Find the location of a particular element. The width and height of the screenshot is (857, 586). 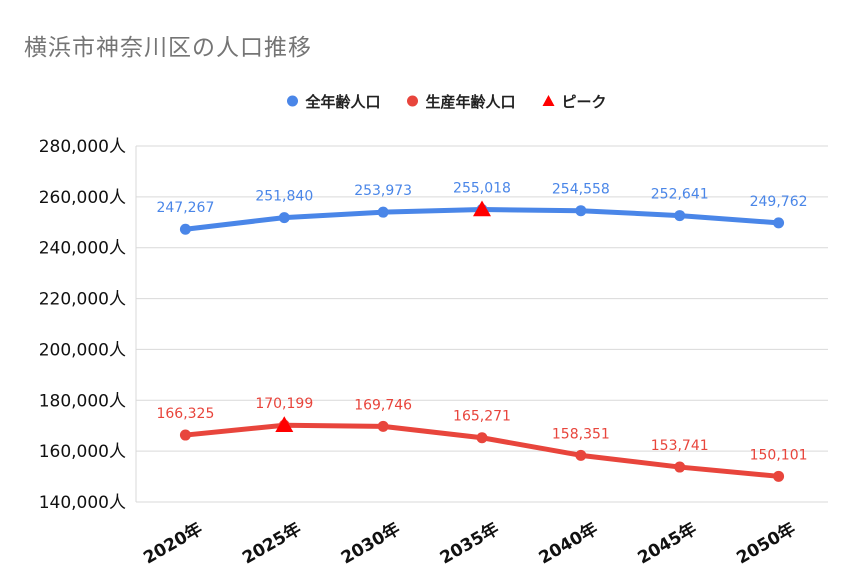

data-label: 150,101 is located at coordinates (779, 455).